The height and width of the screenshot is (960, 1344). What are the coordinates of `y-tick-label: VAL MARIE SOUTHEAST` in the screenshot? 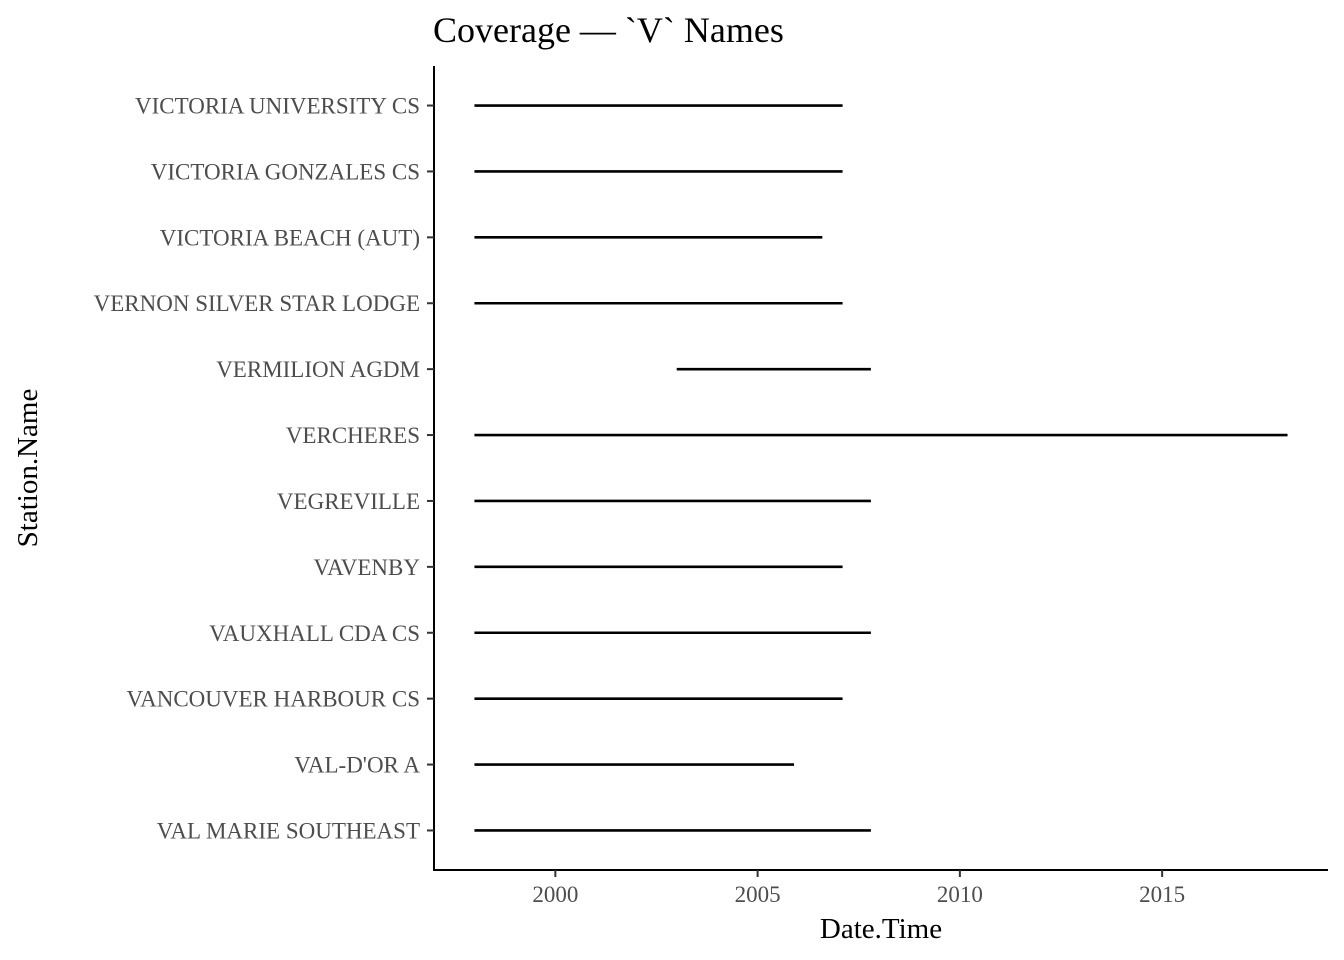 It's located at (288, 830).